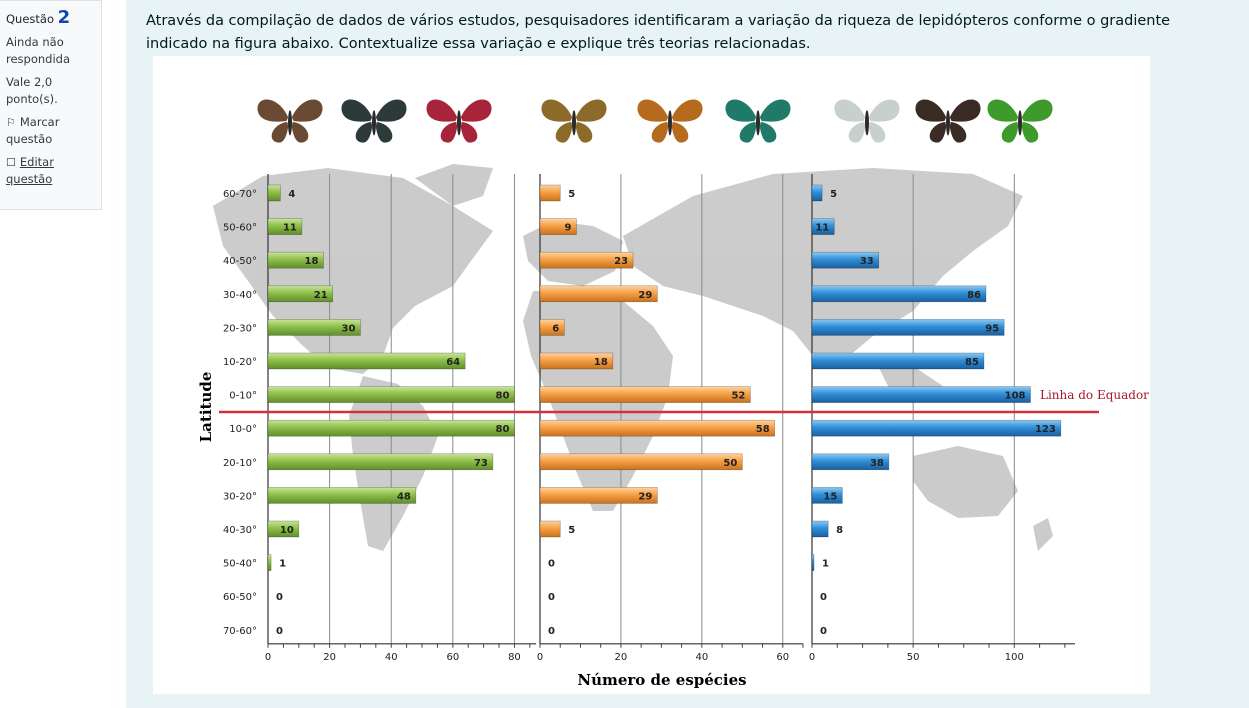 Image resolution: width=1249 pixels, height=708 pixels. I want to click on butterfly-images, so click(655, 121).